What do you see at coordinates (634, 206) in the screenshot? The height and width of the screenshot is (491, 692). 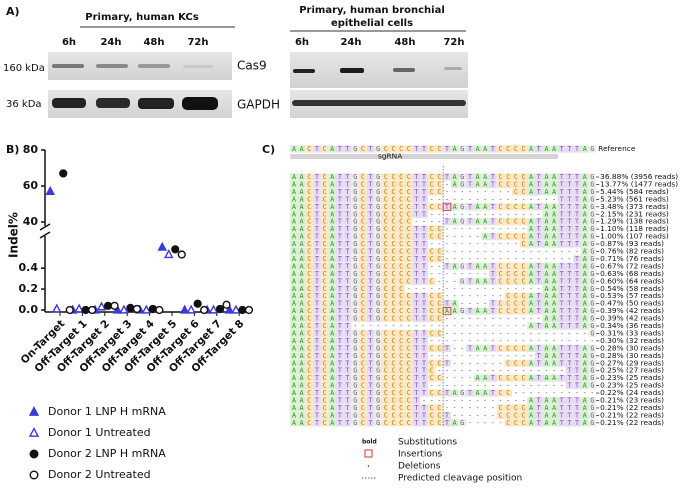 I see `read-label: 3.48% (373 reads)` at bounding box center [634, 206].